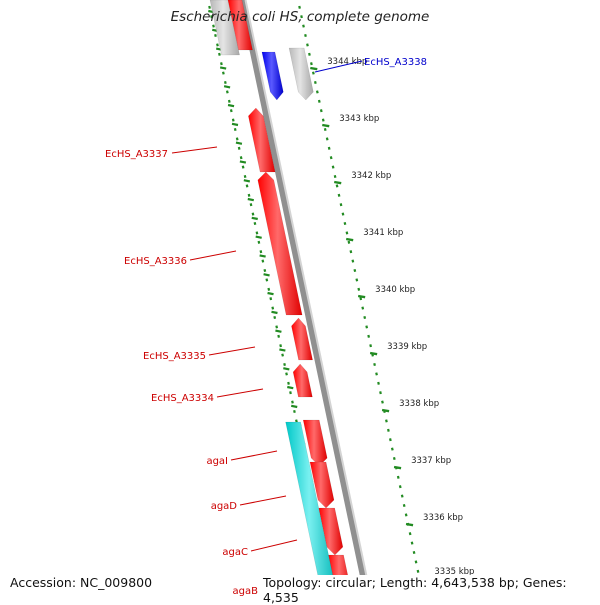 Image resolution: width=600 pixels, height=605 pixels. Describe the element at coordinates (136, 154) in the screenshot. I see `gene-label-EcHS_A3337: EcHS_A3337` at that location.